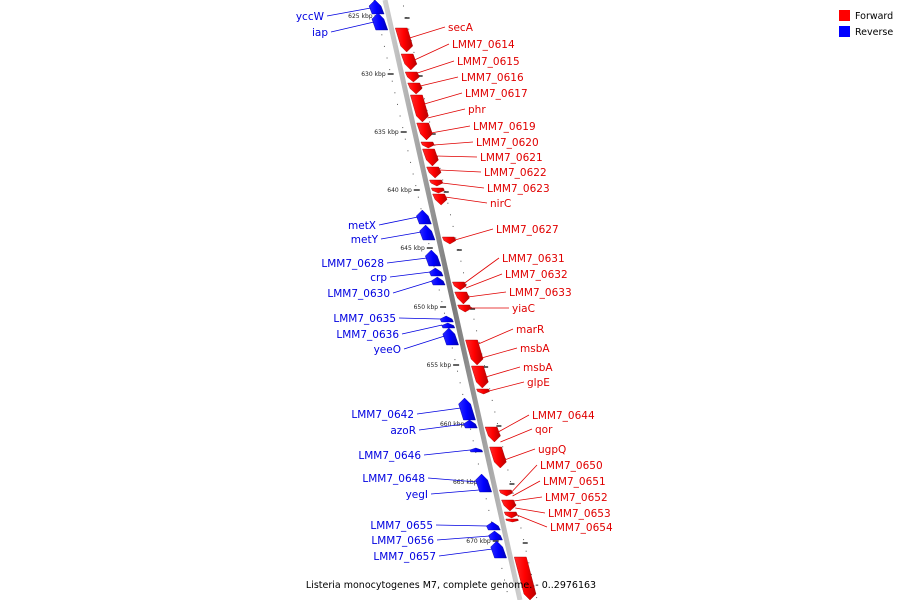 This screenshot has width=900, height=600. I want to click on forward-gene-label: LMM7_0651, so click(574, 482).